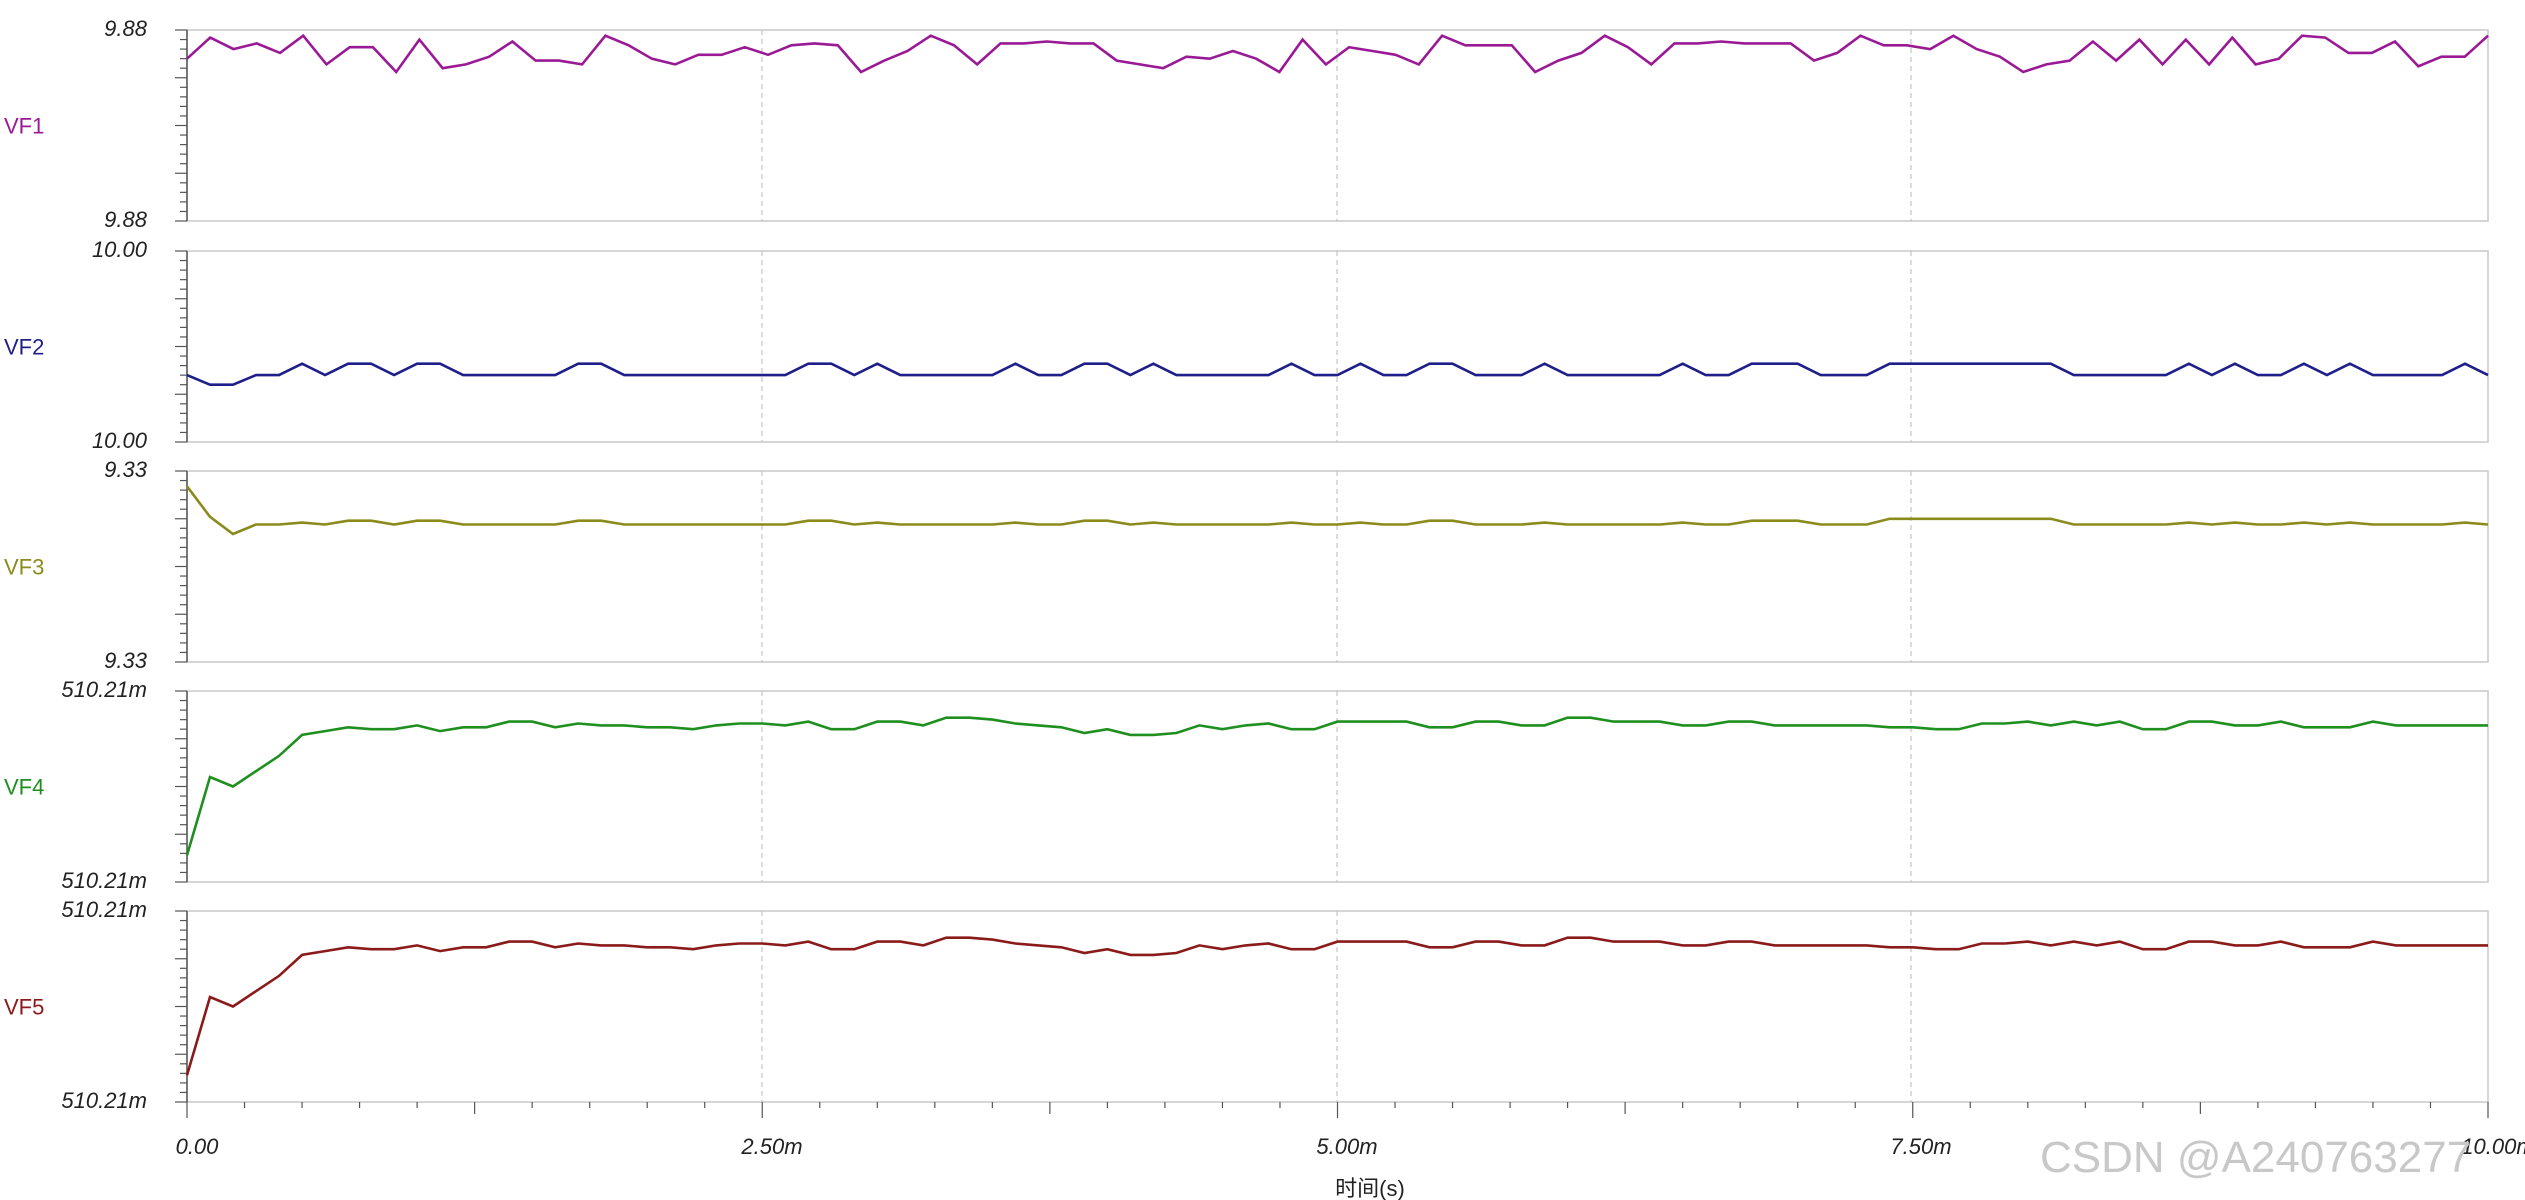 The image size is (2525, 1200). What do you see at coordinates (24, 126) in the screenshot?
I see `series-name-vf1: VF1` at bounding box center [24, 126].